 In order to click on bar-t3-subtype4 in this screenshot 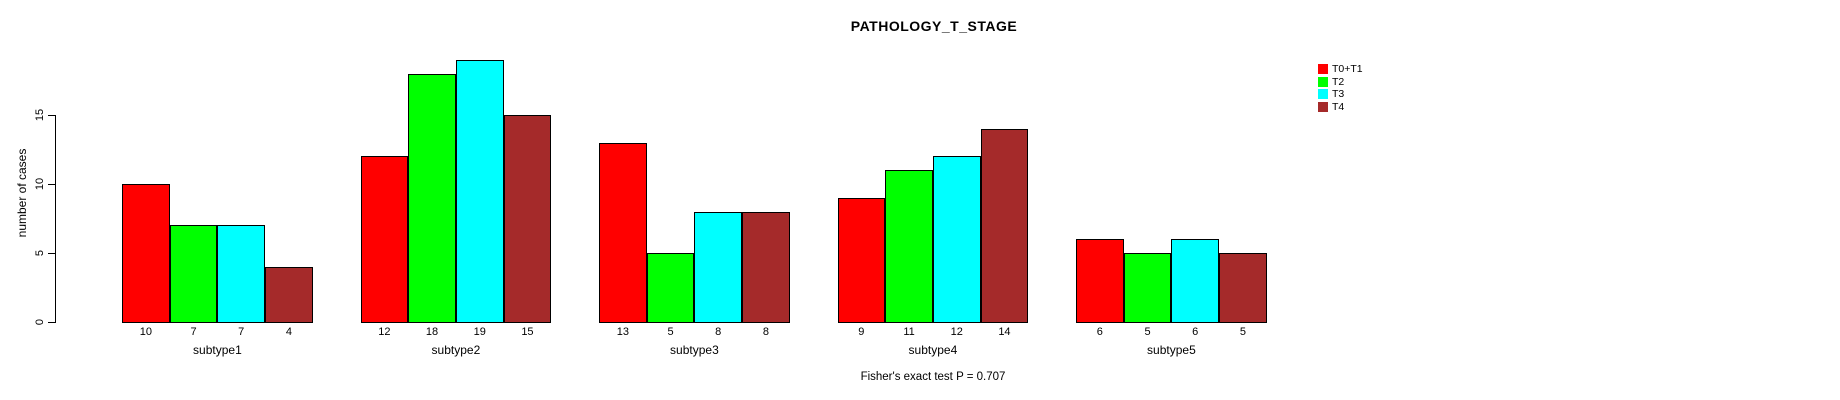, I will do `click(956, 239)`.